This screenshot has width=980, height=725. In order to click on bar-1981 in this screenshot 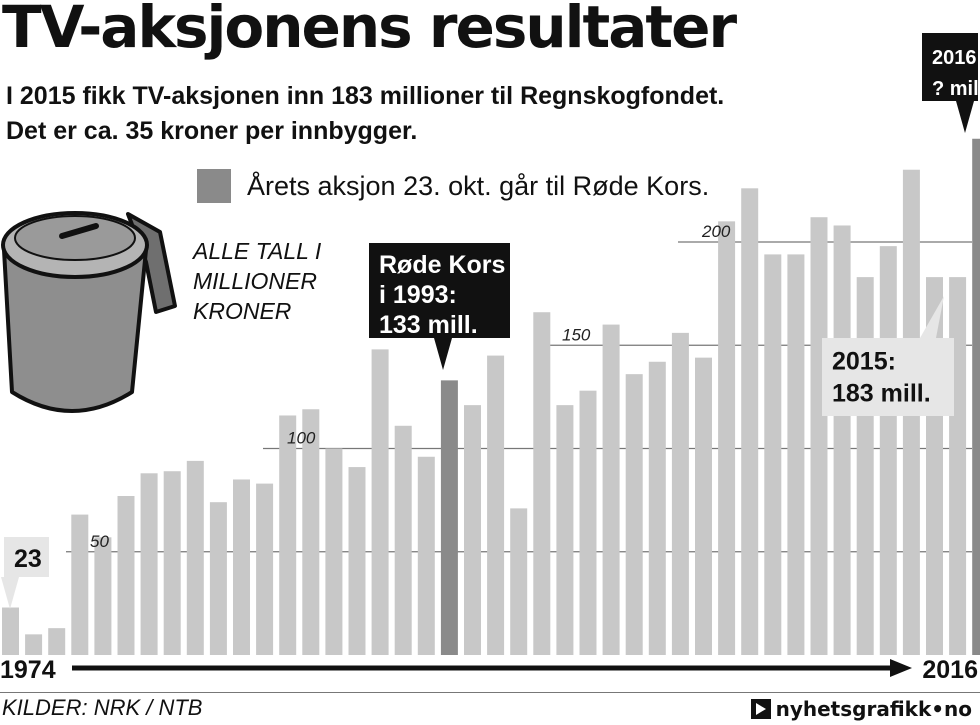, I will do `click(172, 563)`.